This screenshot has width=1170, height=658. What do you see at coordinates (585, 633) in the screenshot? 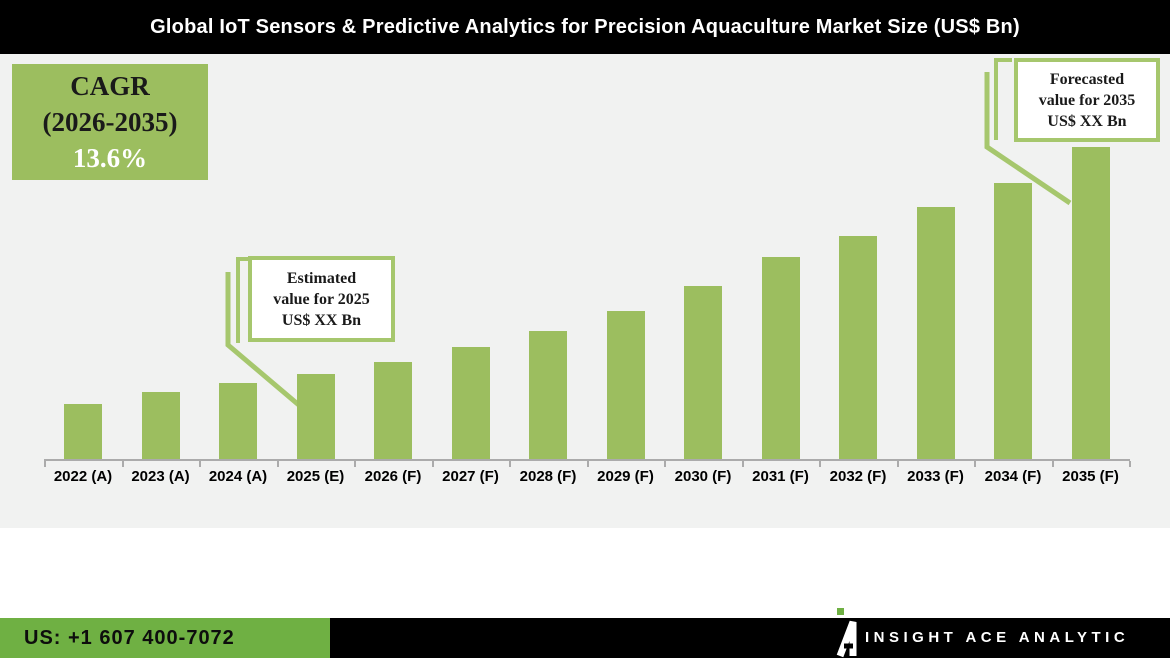
I see `footer-bar: US: +1 607 400-7072 INSIGHT ACE ANALYTIC` at bounding box center [585, 633].